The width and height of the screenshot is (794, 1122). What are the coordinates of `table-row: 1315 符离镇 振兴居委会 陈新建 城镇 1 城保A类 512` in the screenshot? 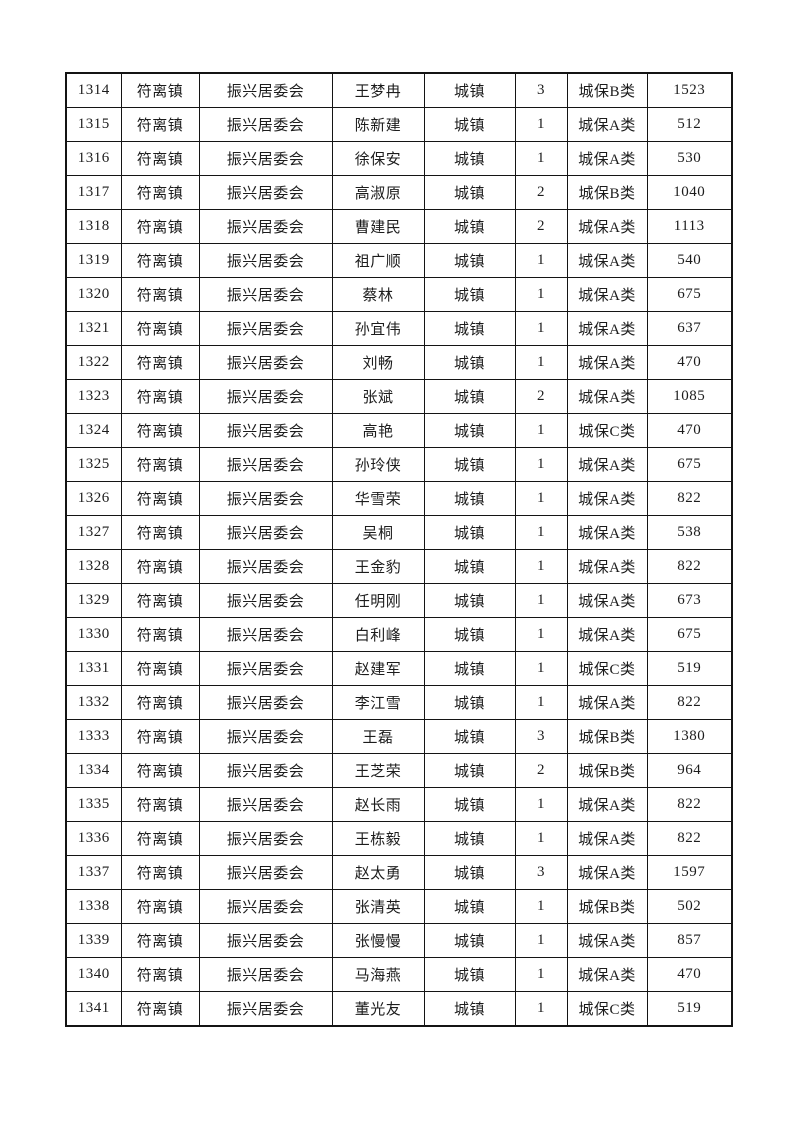 It's located at (399, 124).